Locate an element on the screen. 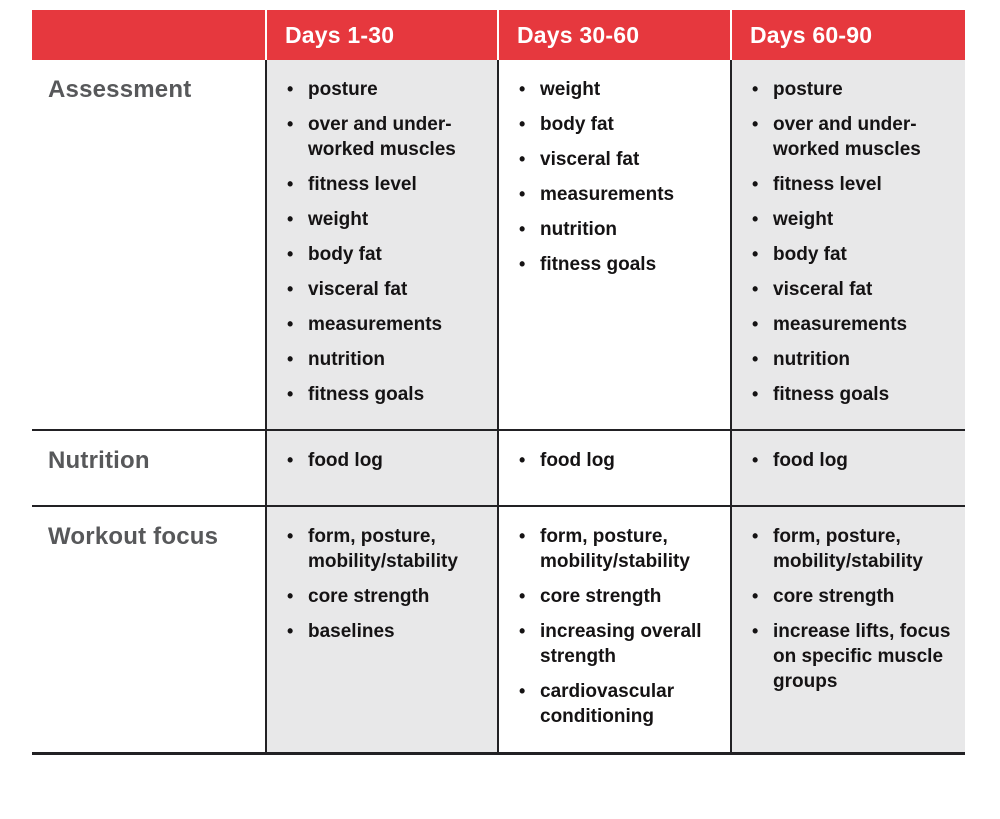 The height and width of the screenshot is (819, 1000). row-label-nutrition: Nutrition is located at coordinates (148, 468).